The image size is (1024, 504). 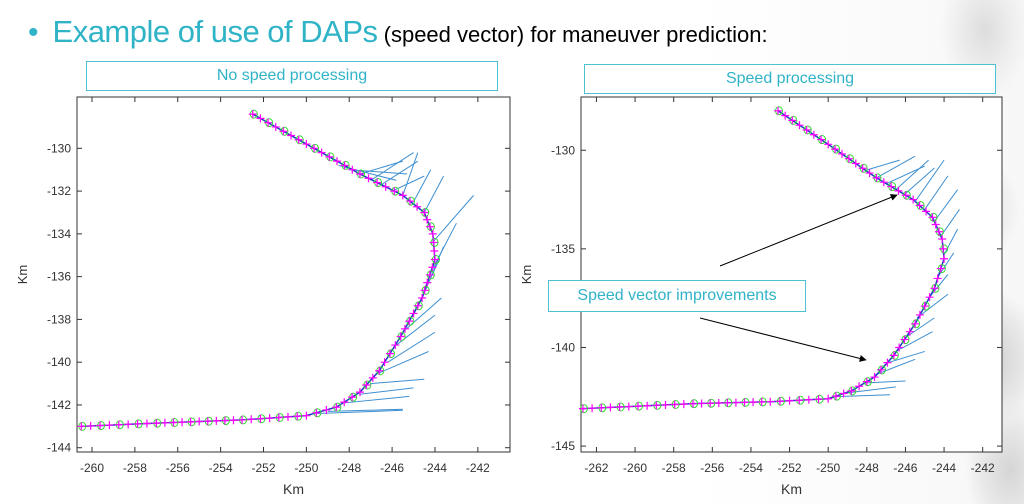 What do you see at coordinates (712, 468) in the screenshot?
I see `x-tick-label: -256` at bounding box center [712, 468].